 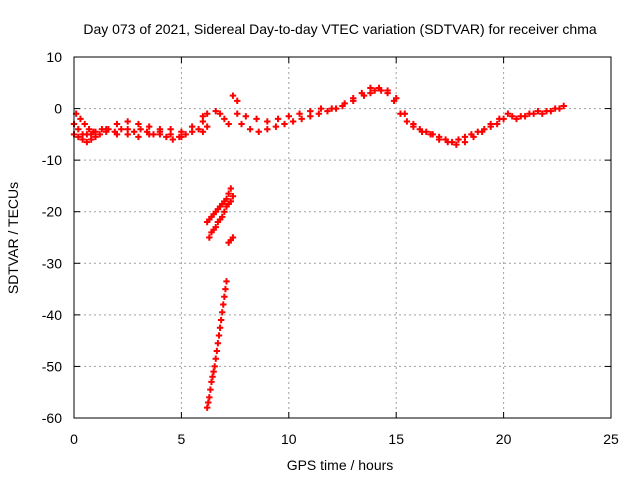 What do you see at coordinates (52, 366) in the screenshot?
I see `y-tick-label: -50` at bounding box center [52, 366].